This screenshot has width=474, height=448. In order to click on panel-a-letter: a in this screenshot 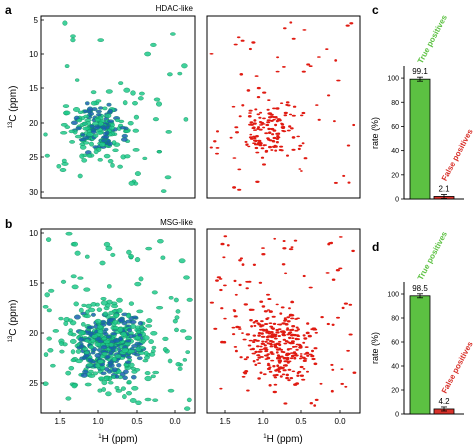, I will do `click(8, 10)`.